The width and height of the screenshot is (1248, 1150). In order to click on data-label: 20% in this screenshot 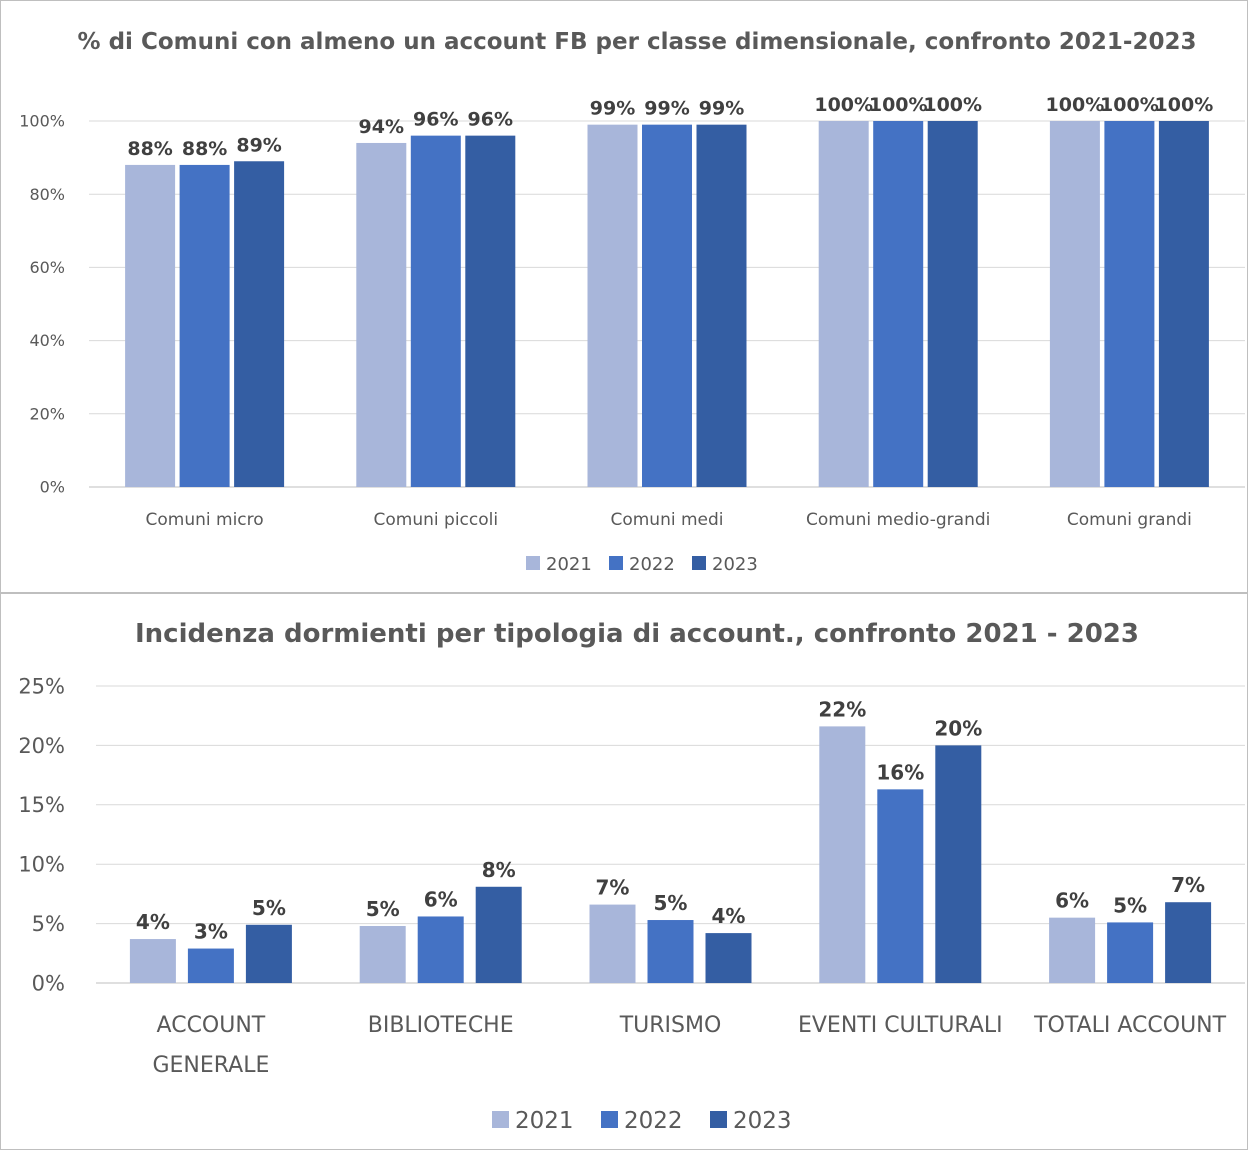, I will do `click(958, 728)`.